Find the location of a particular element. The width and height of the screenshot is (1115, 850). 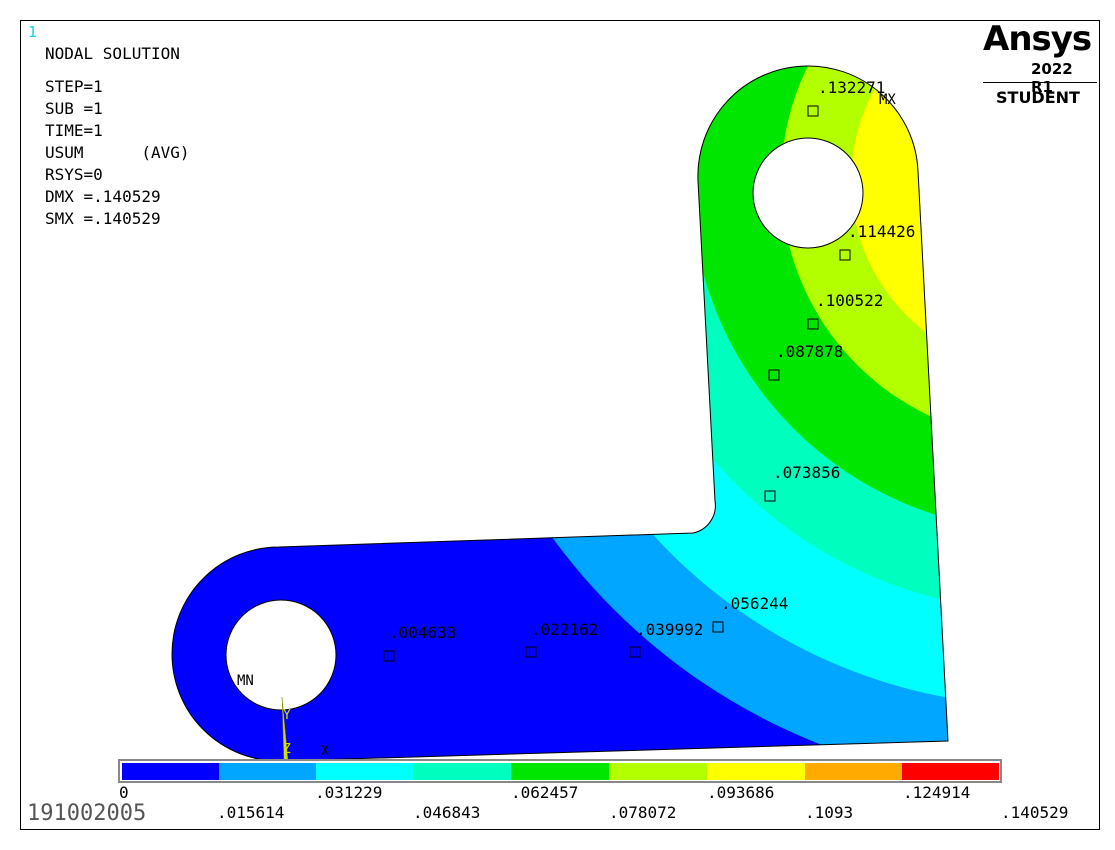

legend-label-bottom: .015614 is located at coordinates (251, 812).